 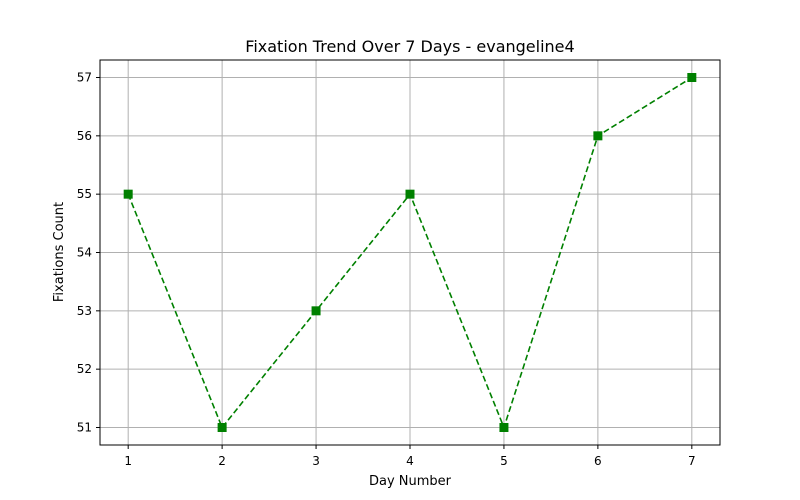 What do you see at coordinates (84, 194) in the screenshot?
I see `y-tick-label: 55` at bounding box center [84, 194].